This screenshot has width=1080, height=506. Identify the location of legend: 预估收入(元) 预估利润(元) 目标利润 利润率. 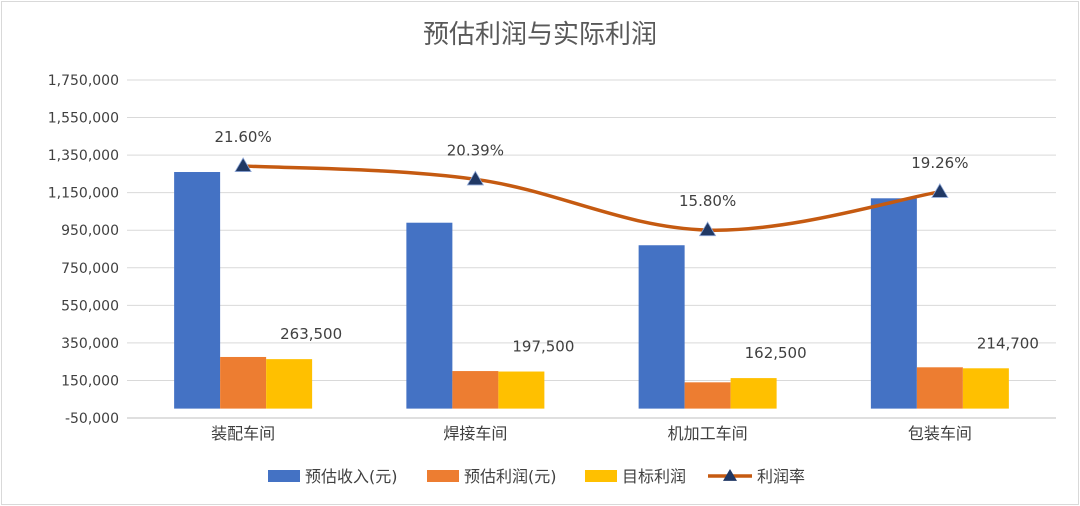
(536, 476).